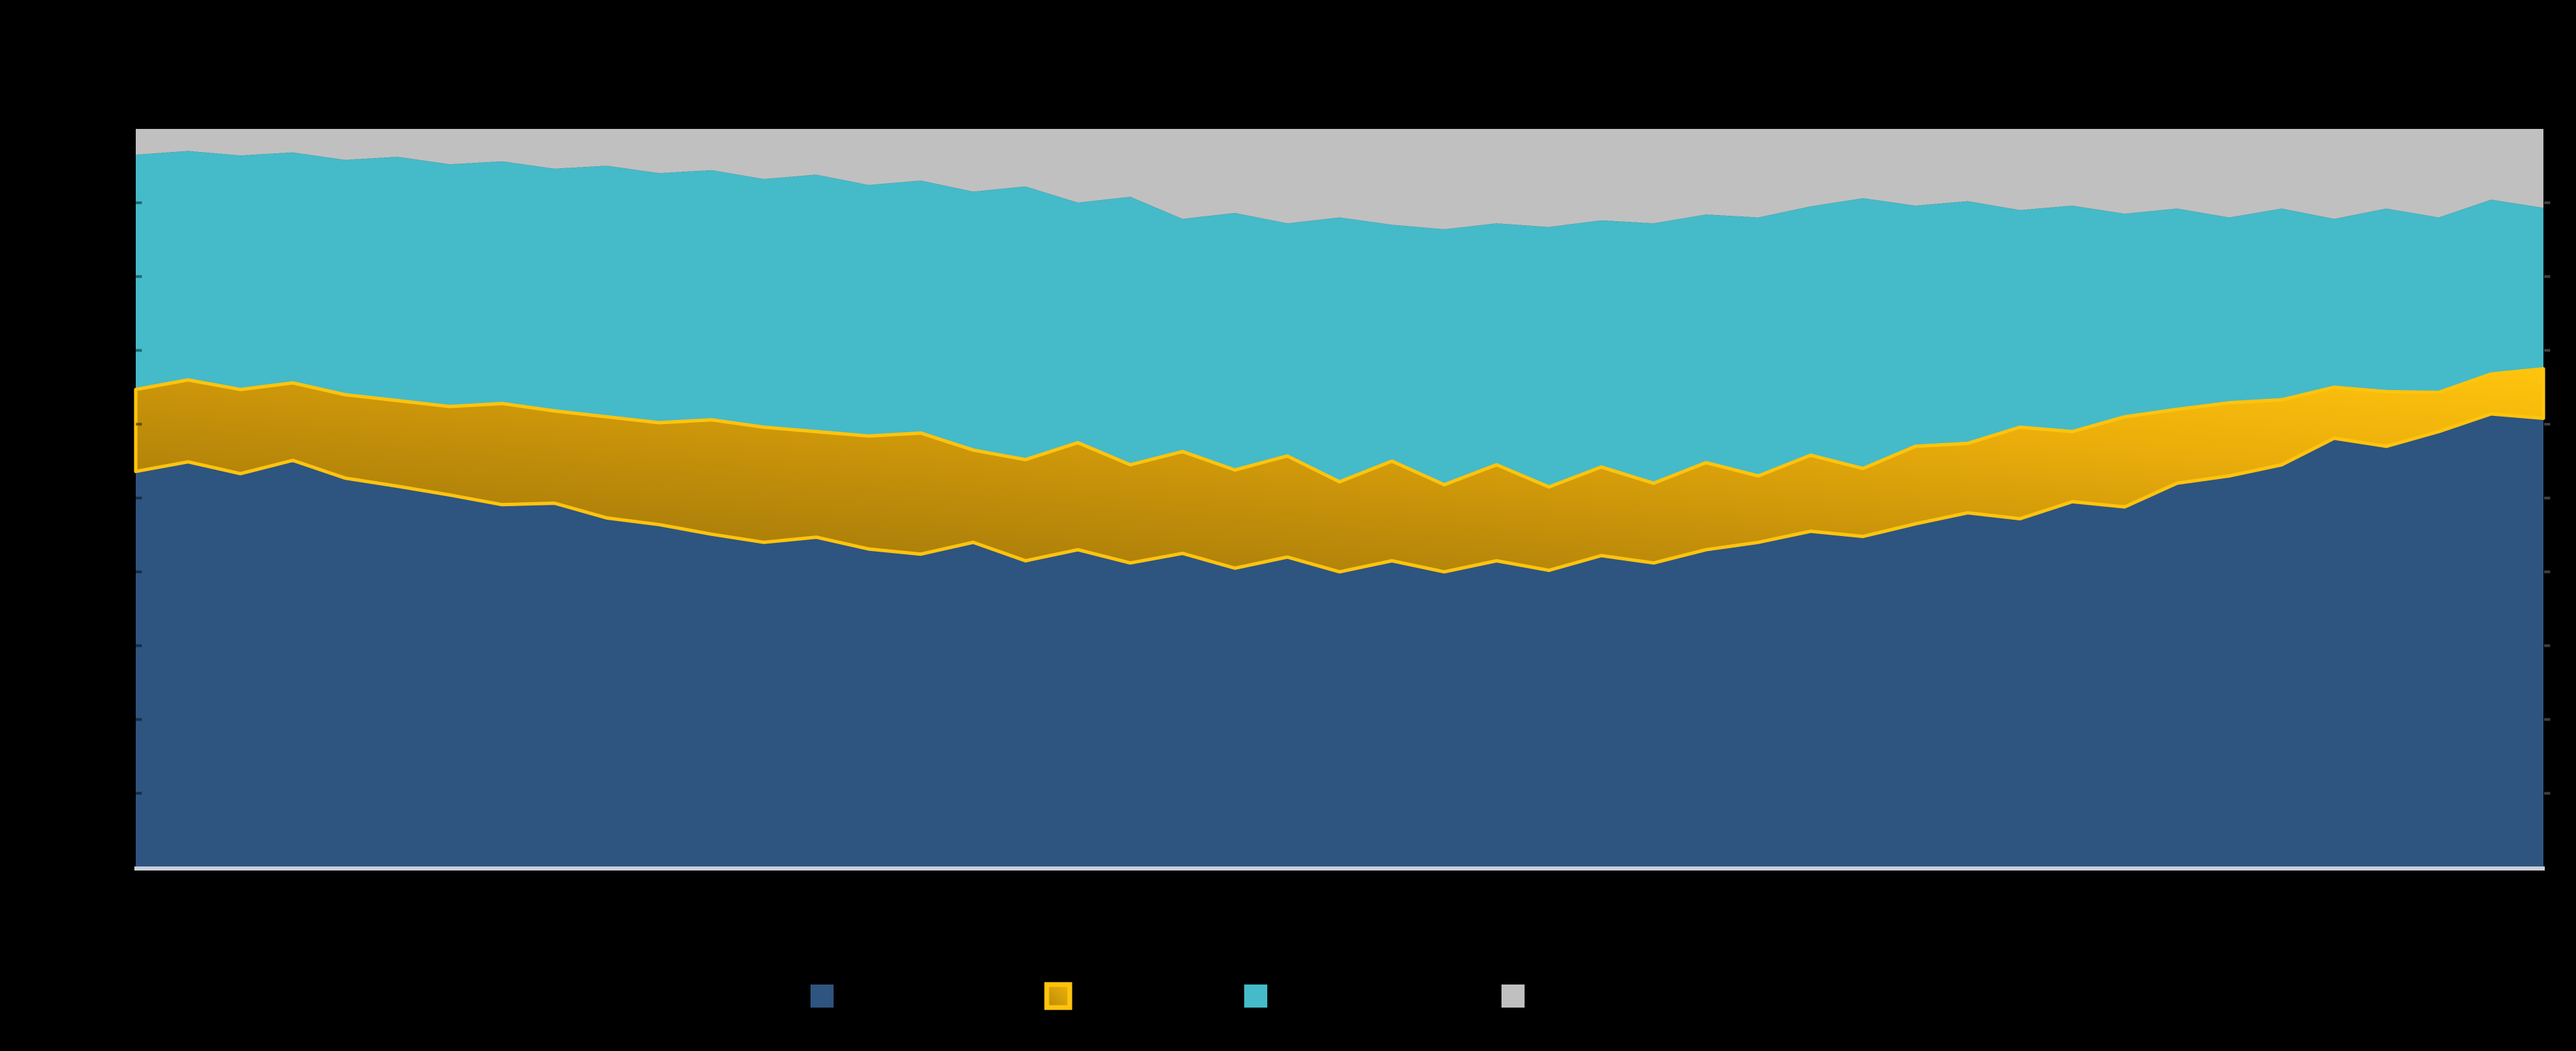 This screenshot has width=2576, height=1051. What do you see at coordinates (1168, 996) in the screenshot?
I see `legend` at bounding box center [1168, 996].